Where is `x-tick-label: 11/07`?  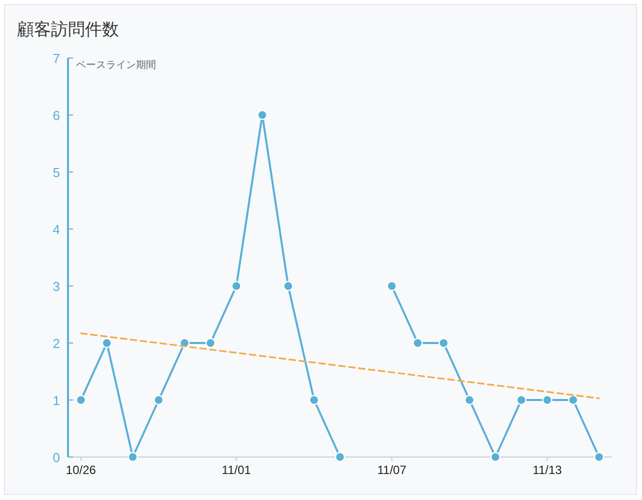 x-tick-label: 11/07 is located at coordinates (392, 470).